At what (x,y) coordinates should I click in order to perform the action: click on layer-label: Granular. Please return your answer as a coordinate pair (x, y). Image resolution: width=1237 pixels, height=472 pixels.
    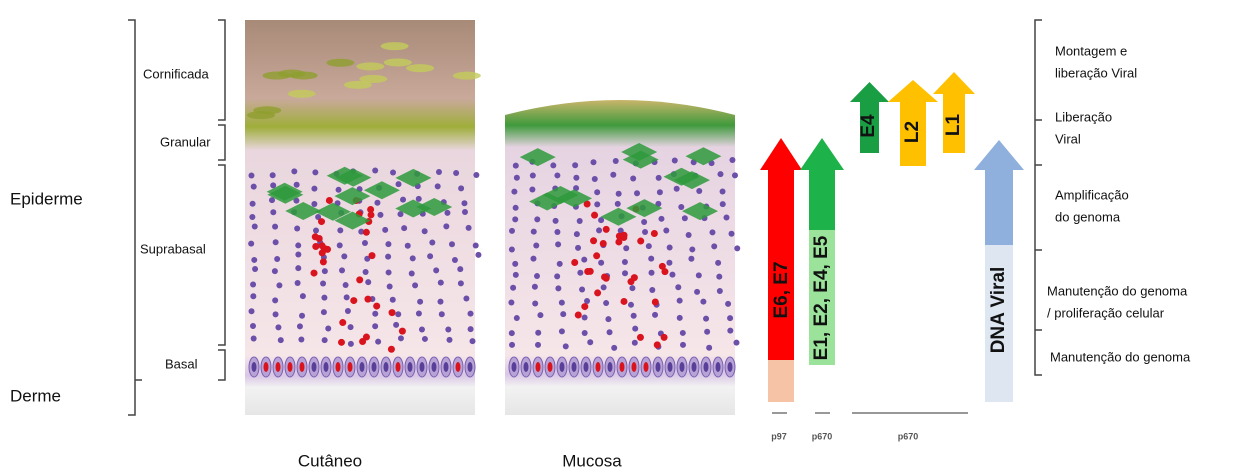
    Looking at the image, I should click on (185, 141).